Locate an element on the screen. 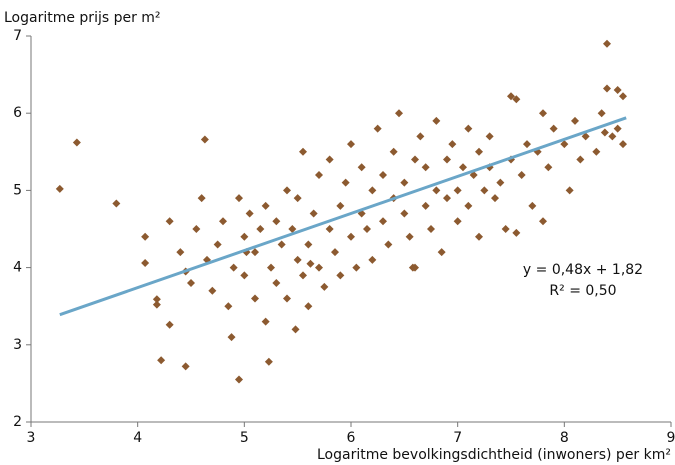 The width and height of the screenshot is (675, 465). x-tick-label: 8 is located at coordinates (564, 438).